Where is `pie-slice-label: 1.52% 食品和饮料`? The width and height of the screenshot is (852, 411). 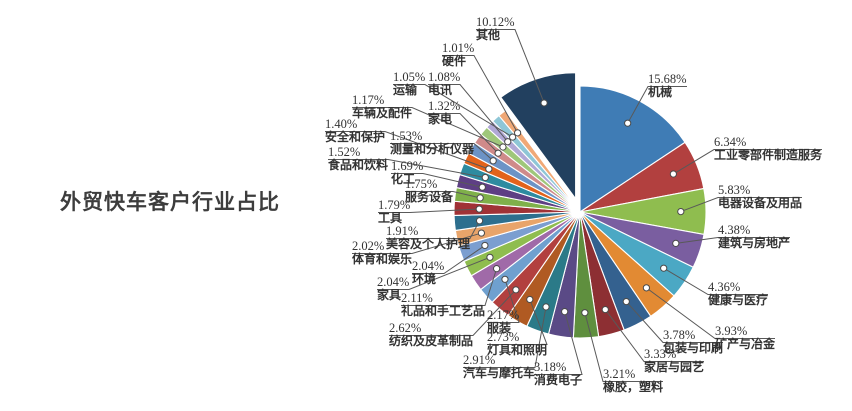
pie-slice-label: 1.52% 食品和饮料 is located at coordinates (358, 158).